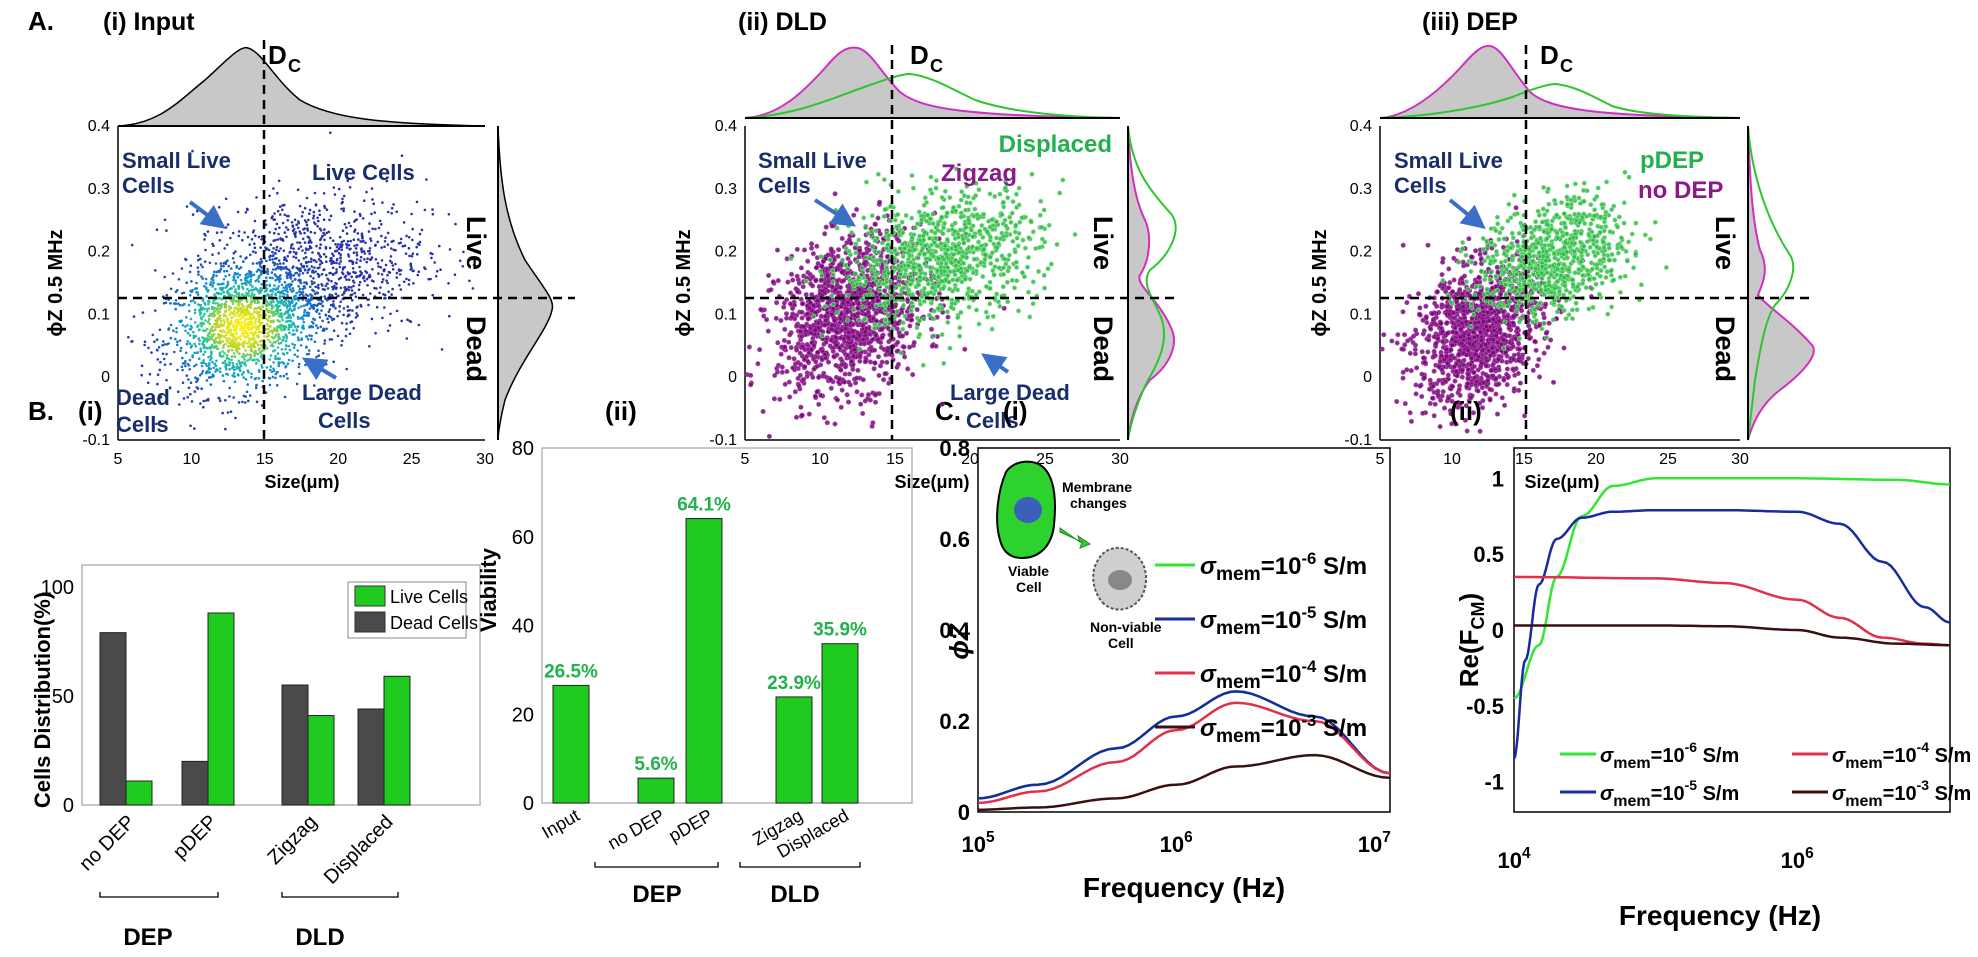  What do you see at coordinates (812, 160) in the screenshot?
I see `annotation-small-live-line1: Small Live` at bounding box center [812, 160].